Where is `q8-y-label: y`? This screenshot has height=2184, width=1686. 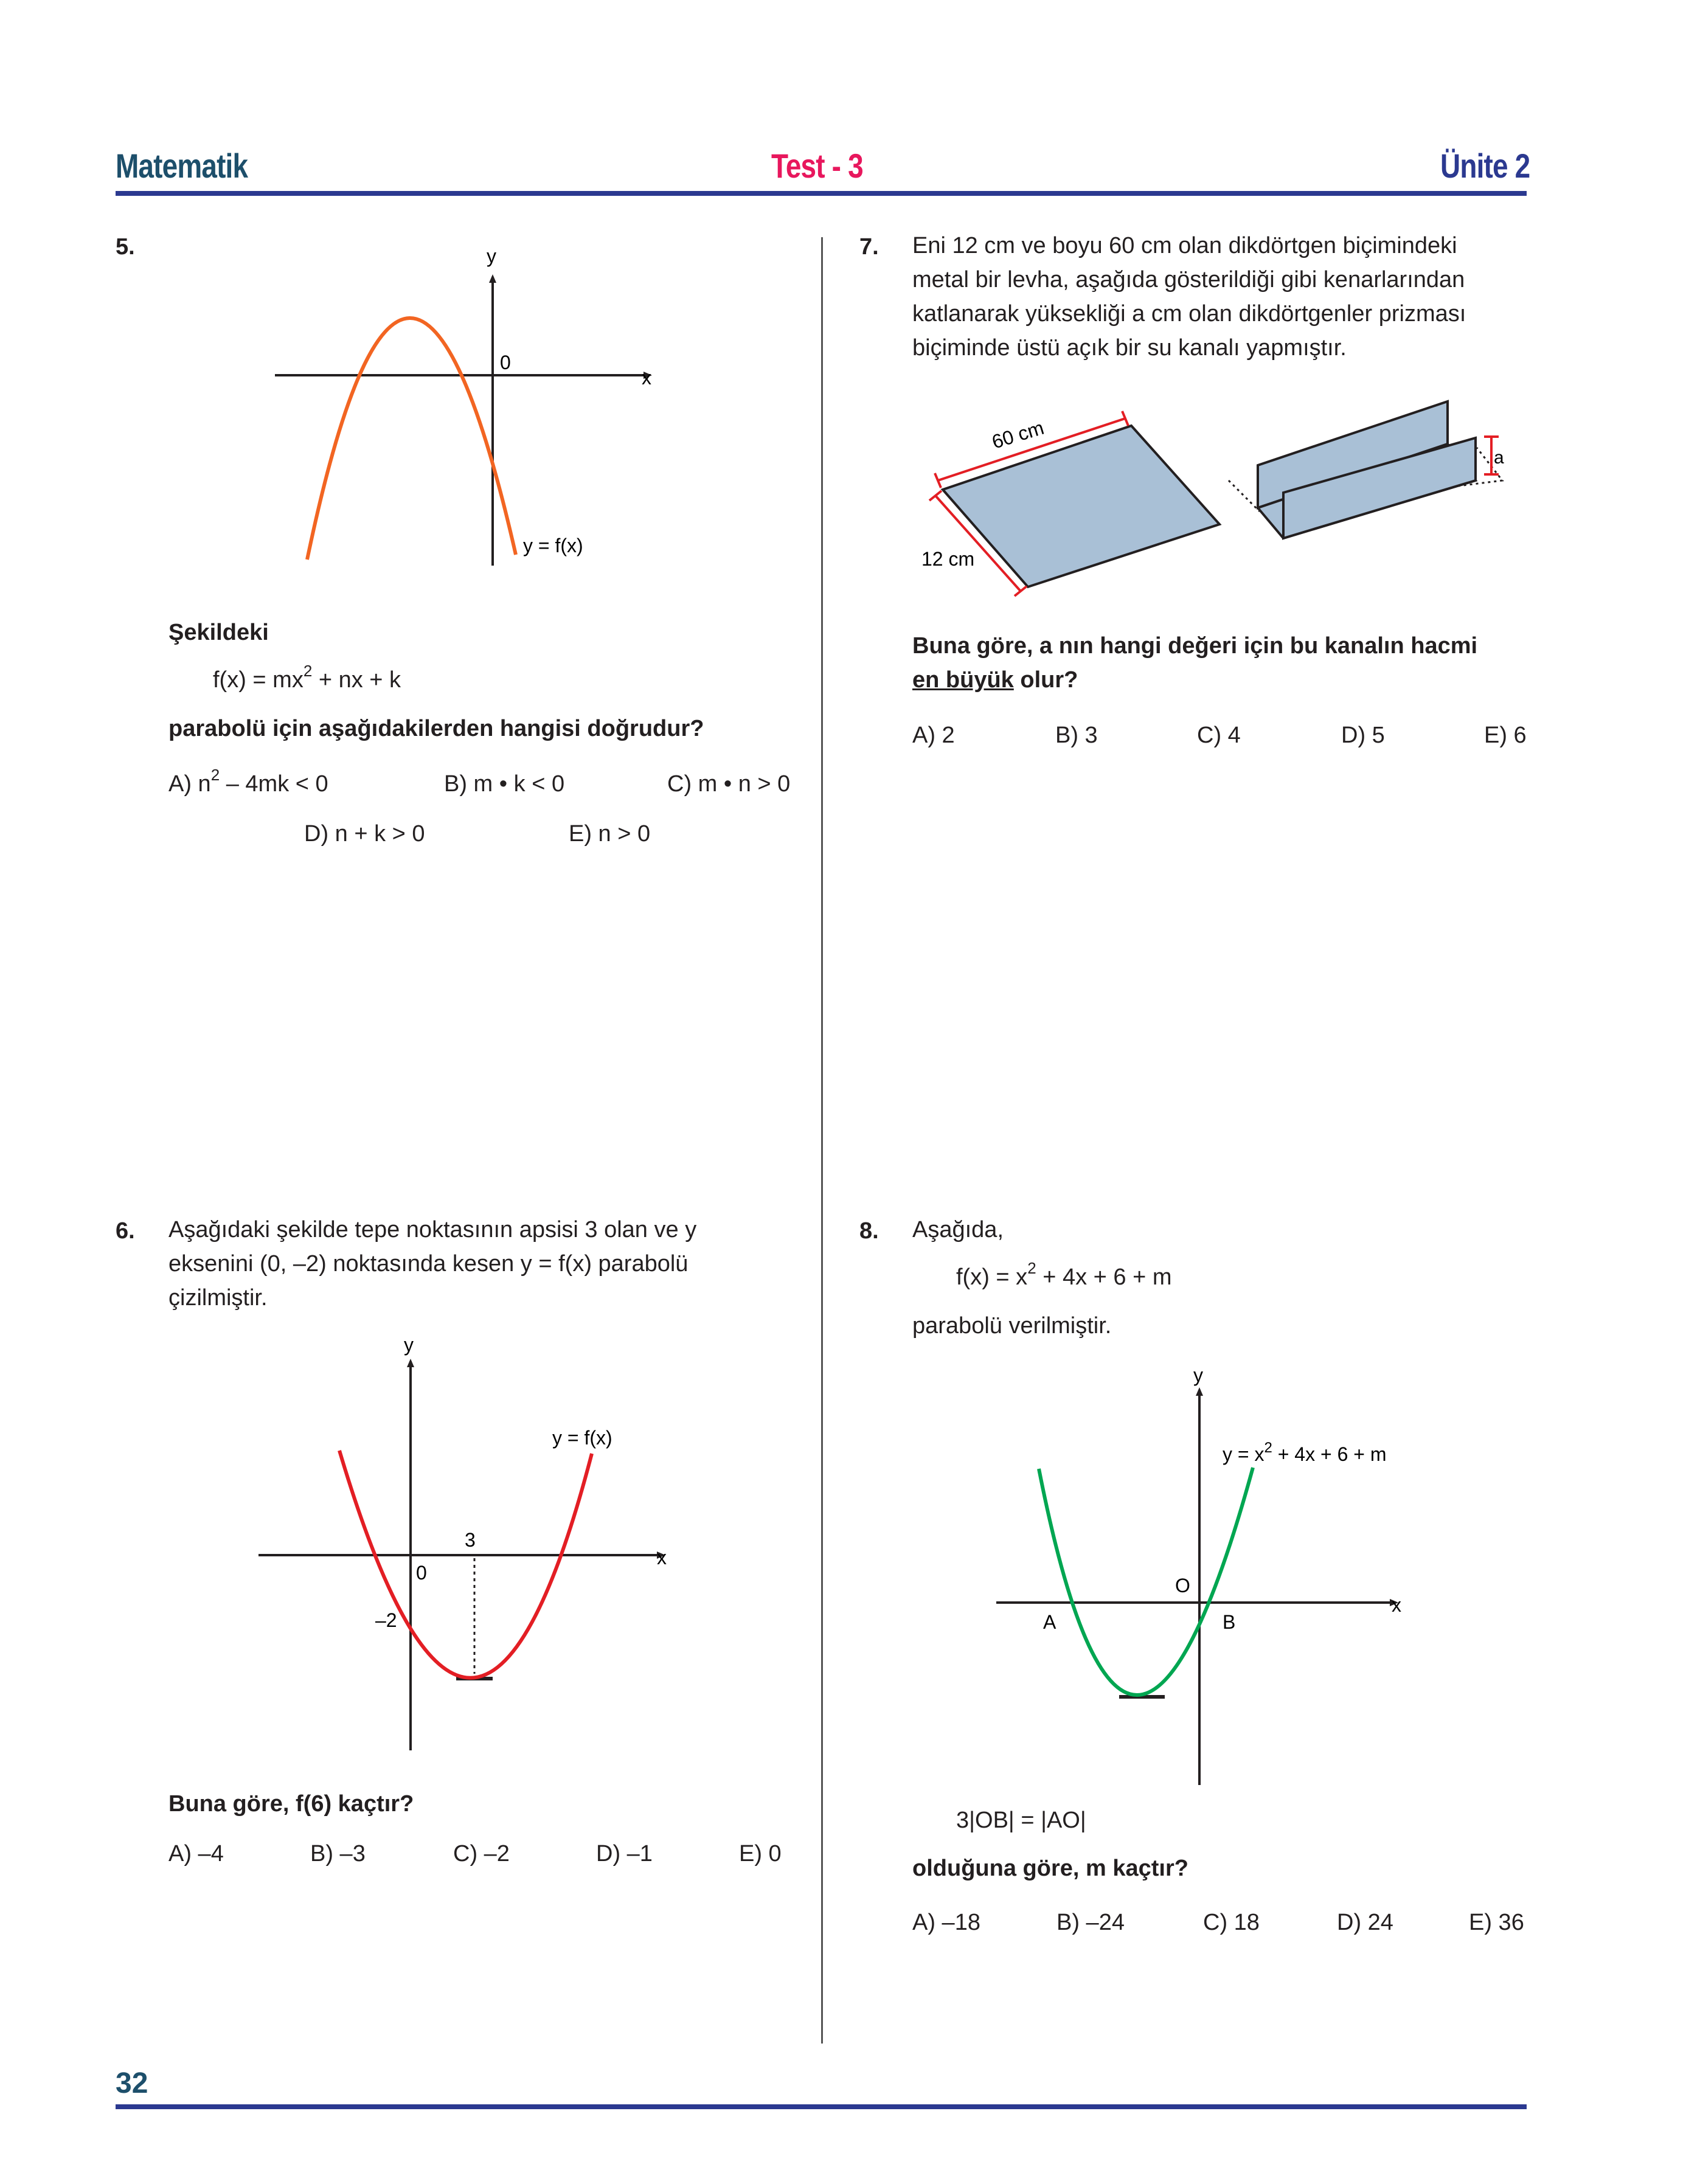 q8-y-label: y is located at coordinates (1198, 1375).